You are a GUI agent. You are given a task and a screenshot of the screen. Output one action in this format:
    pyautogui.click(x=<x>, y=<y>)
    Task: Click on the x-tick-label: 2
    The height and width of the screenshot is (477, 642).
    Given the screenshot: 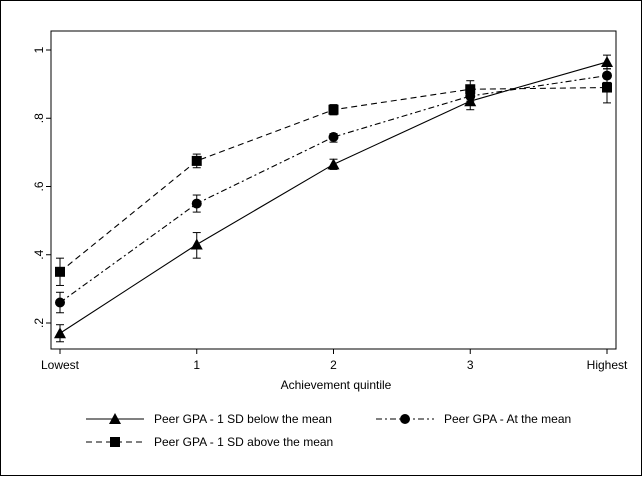 What is the action you would take?
    pyautogui.click(x=333, y=365)
    